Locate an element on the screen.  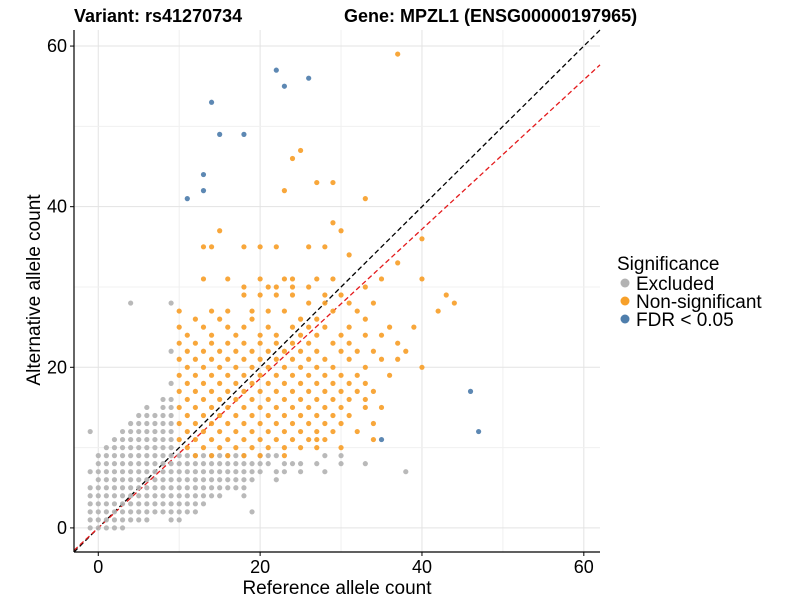
legend-swatch-fdr is located at coordinates (625, 319).